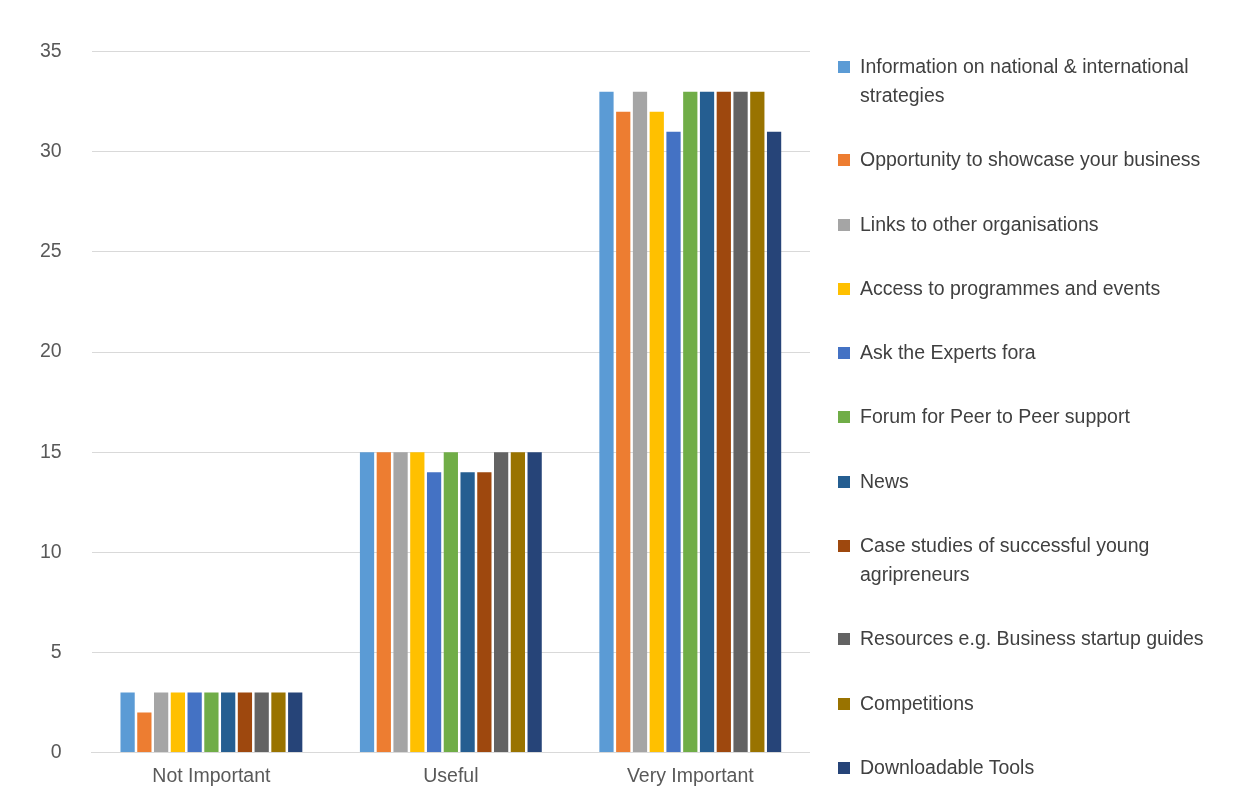 This screenshot has height=806, width=1256. What do you see at coordinates (50, 550) in the screenshot?
I see `y-tick-label: 10` at bounding box center [50, 550].